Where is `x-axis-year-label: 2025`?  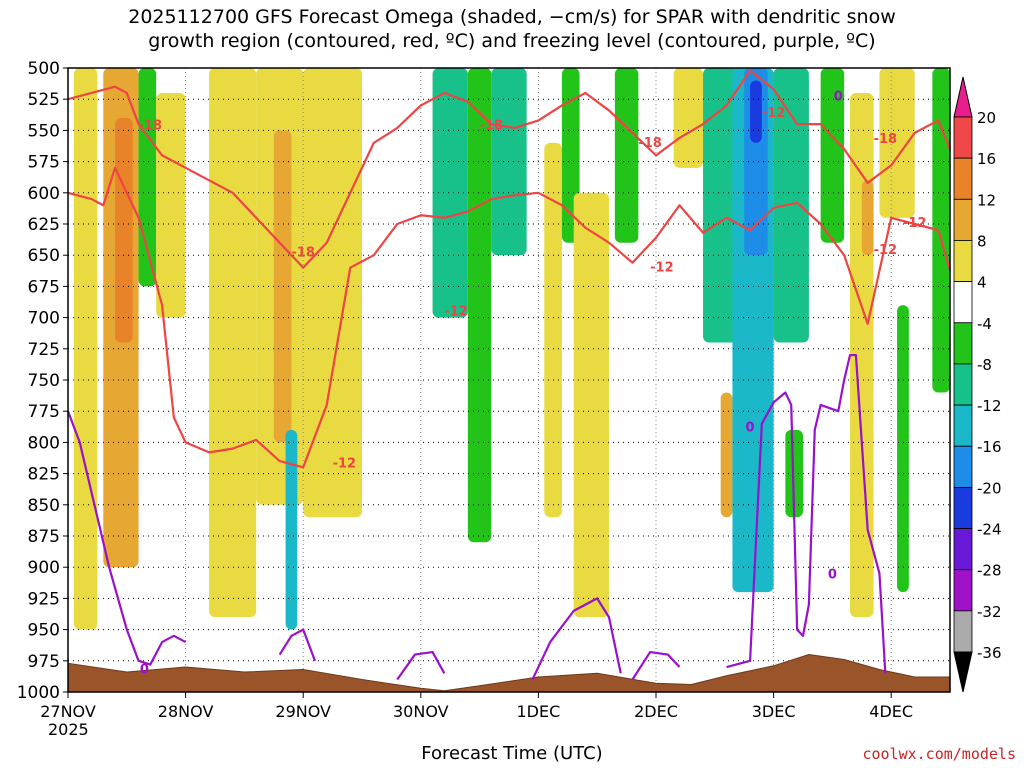 x-axis-year-label: 2025 is located at coordinates (68, 729).